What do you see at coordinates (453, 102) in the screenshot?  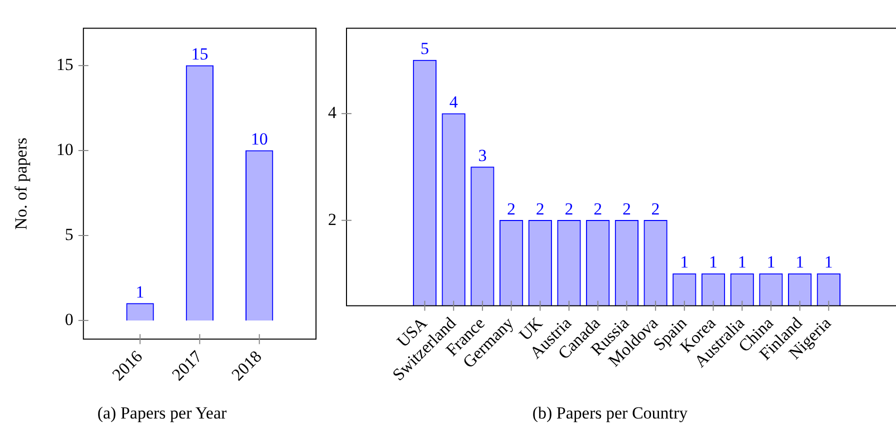 I see `data-label: 4` at bounding box center [453, 102].